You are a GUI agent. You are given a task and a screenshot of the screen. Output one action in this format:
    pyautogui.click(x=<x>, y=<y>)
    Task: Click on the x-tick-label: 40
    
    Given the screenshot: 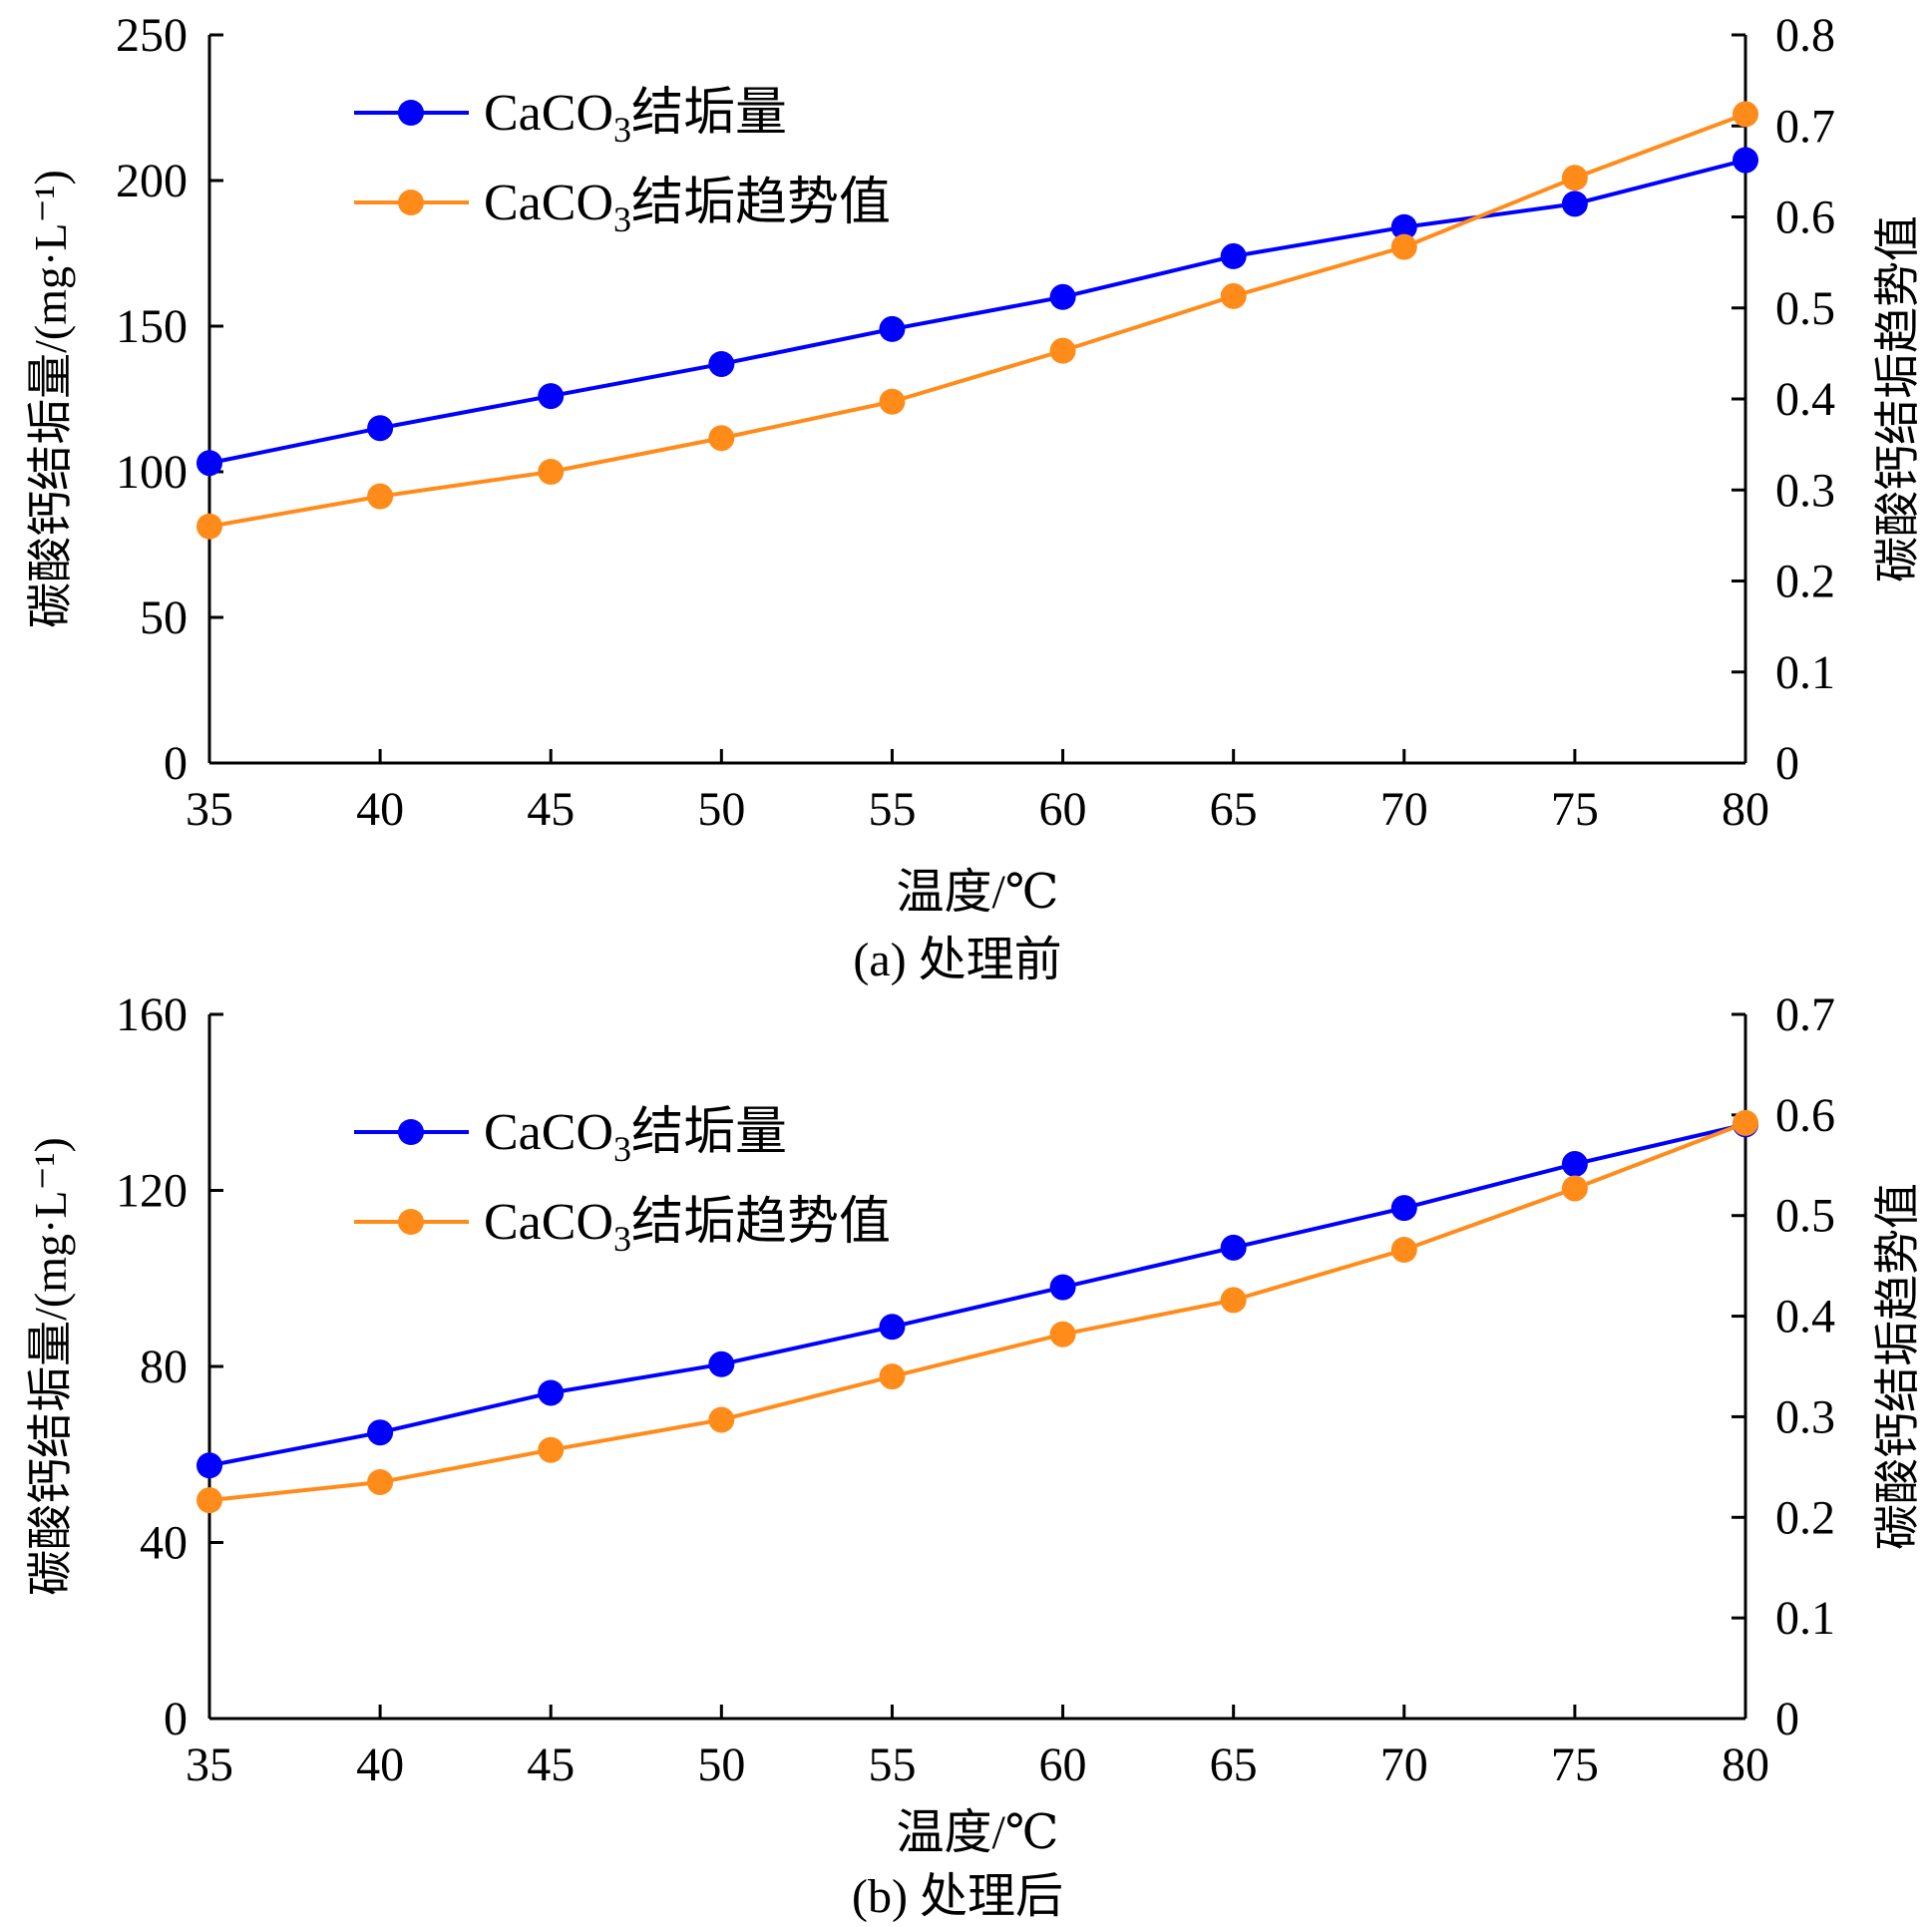 What is the action you would take?
    pyautogui.click(x=380, y=809)
    